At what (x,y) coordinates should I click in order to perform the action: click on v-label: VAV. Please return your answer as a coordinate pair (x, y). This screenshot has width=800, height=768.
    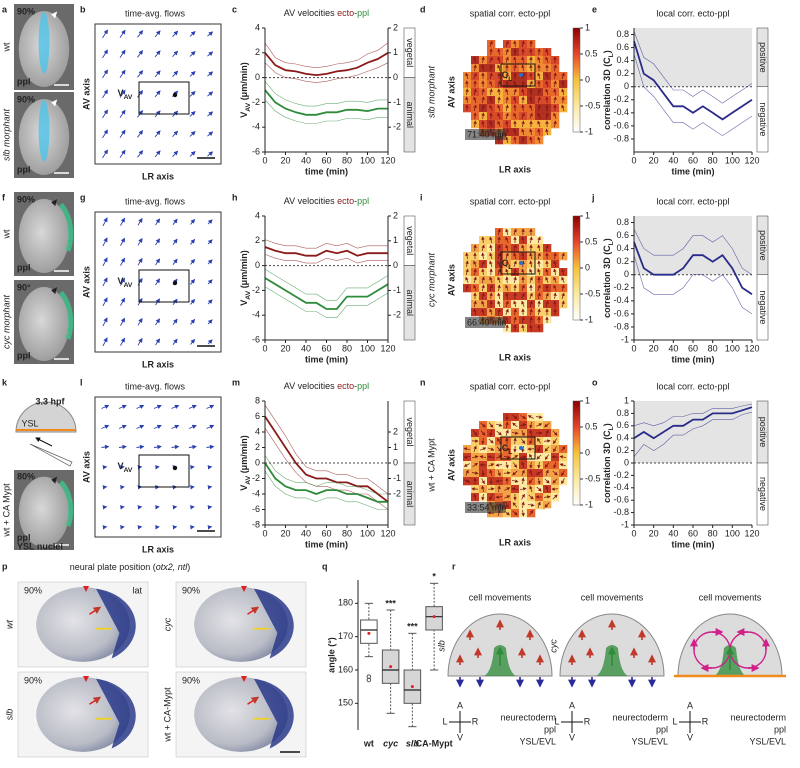
    Looking at the image, I should click on (125, 467).